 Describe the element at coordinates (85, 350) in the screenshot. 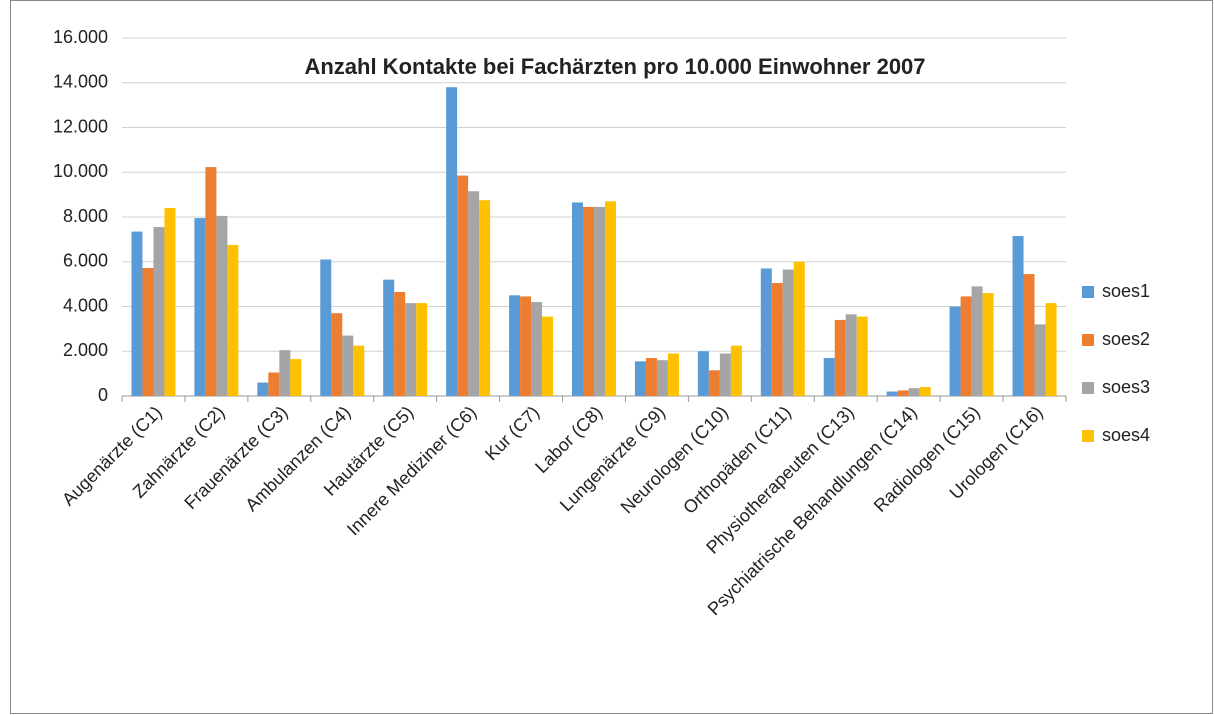

I see `y-tick-label: 2.000` at that location.